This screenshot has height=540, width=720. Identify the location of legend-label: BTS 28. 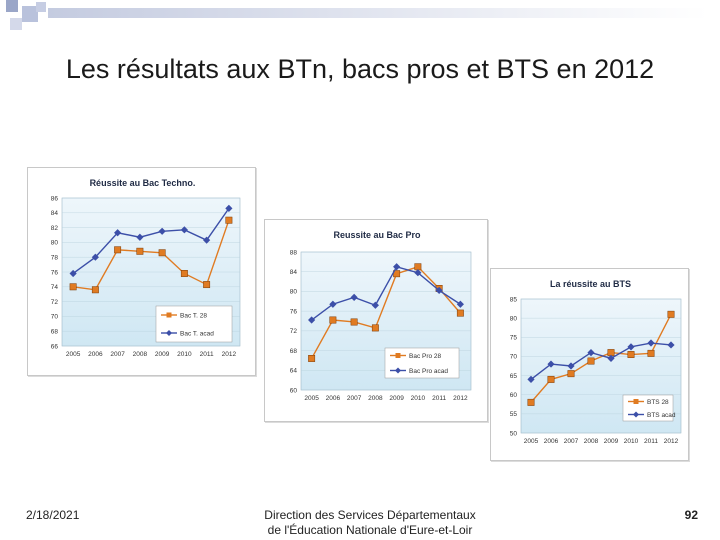
(658, 402).